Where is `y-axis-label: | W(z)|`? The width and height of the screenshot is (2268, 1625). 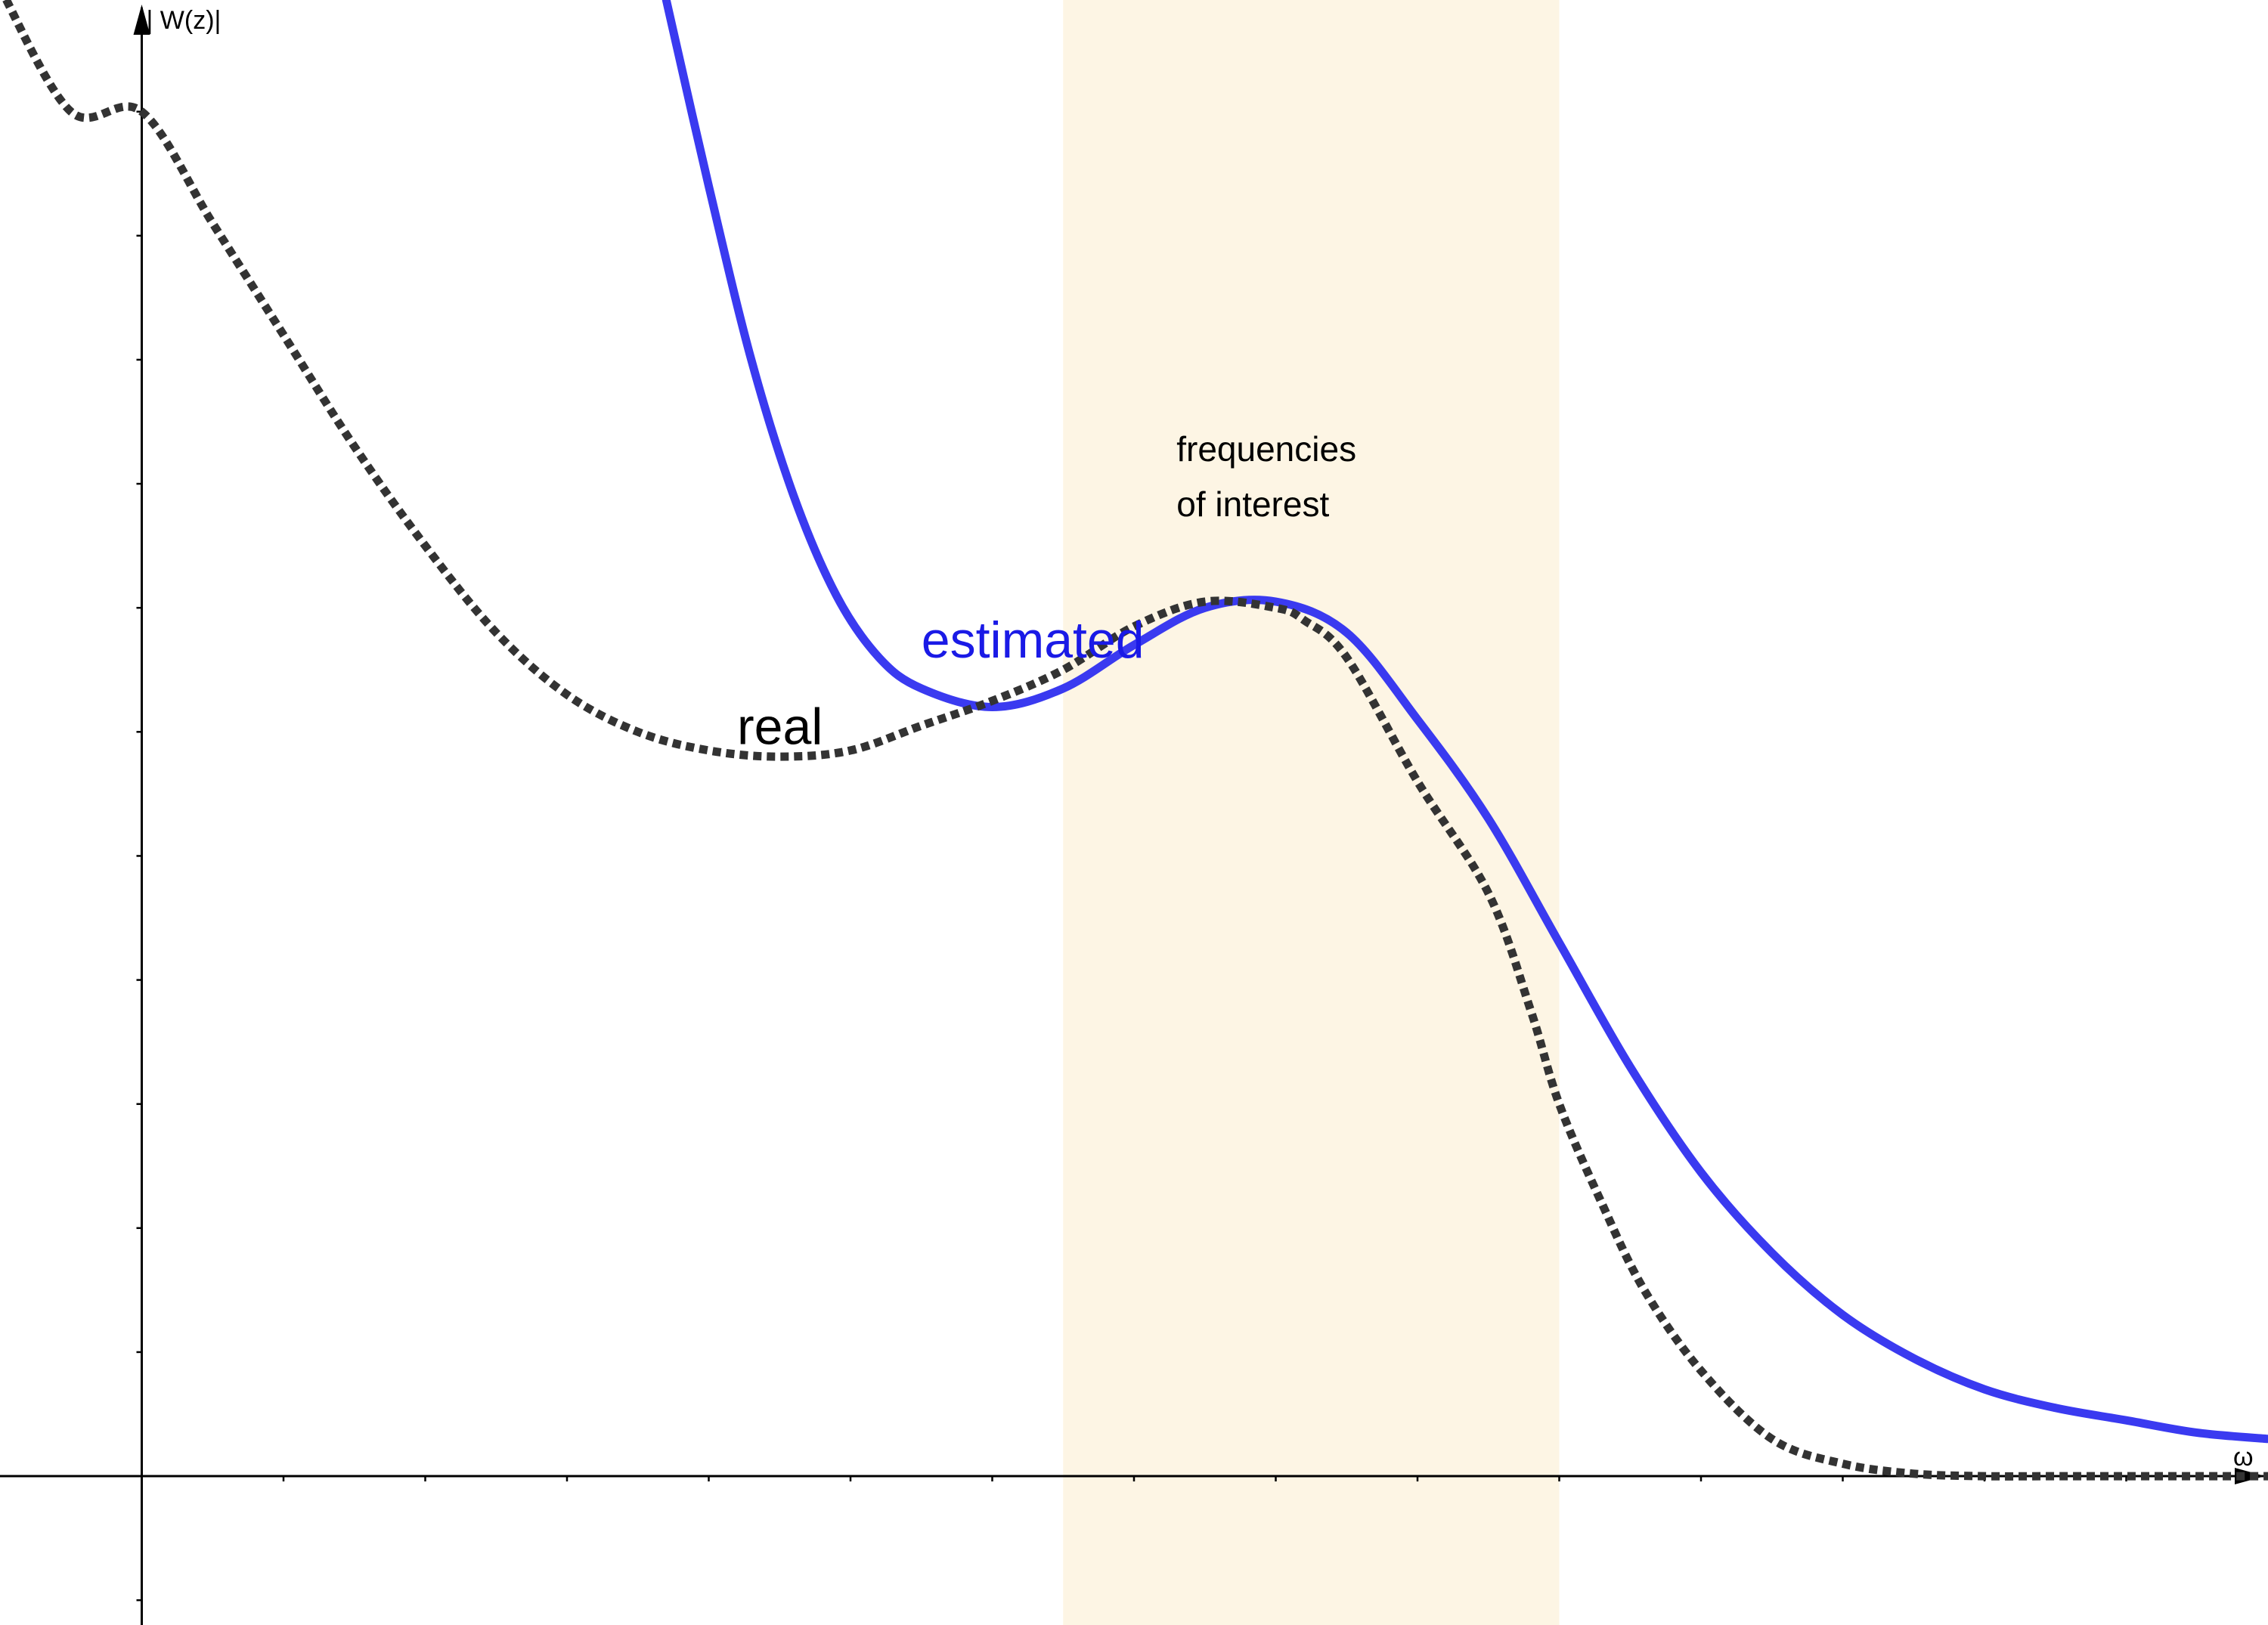
y-axis-label: | W(z)| is located at coordinates (185, 20).